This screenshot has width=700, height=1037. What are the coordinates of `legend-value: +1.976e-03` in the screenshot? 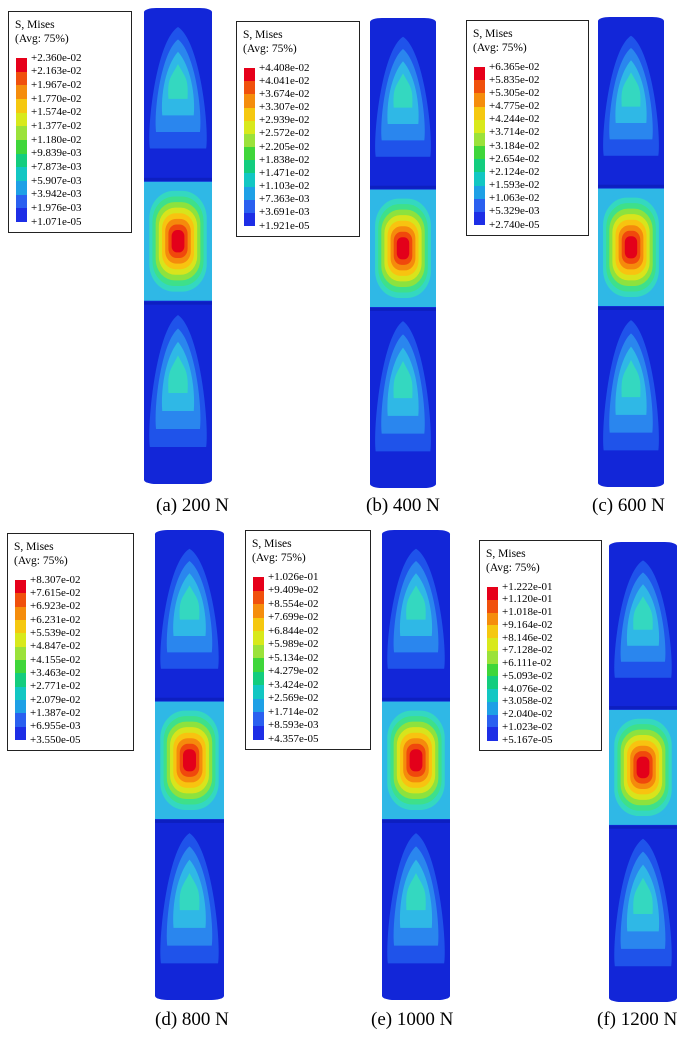 It's located at (56, 207).